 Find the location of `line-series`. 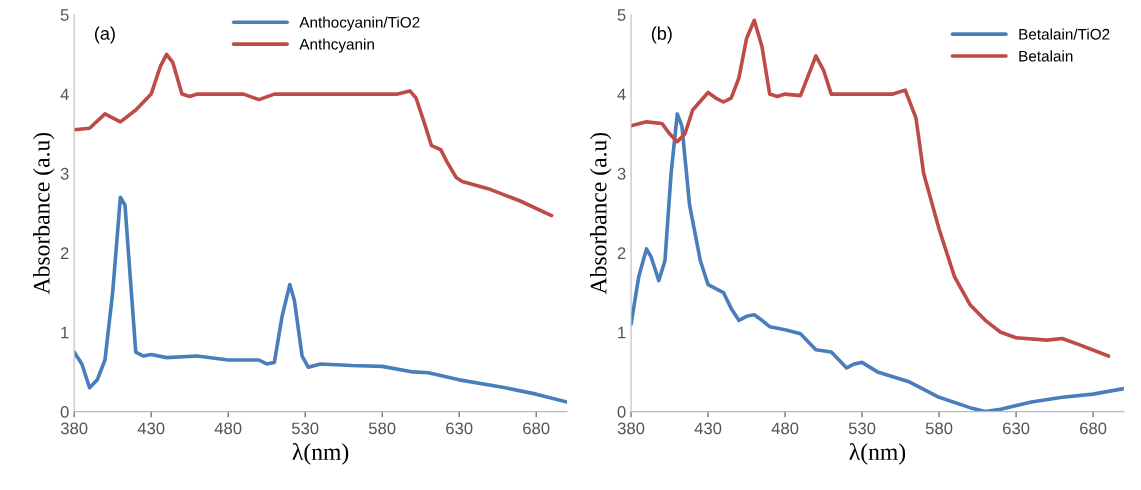

line-series is located at coordinates (314, 135).